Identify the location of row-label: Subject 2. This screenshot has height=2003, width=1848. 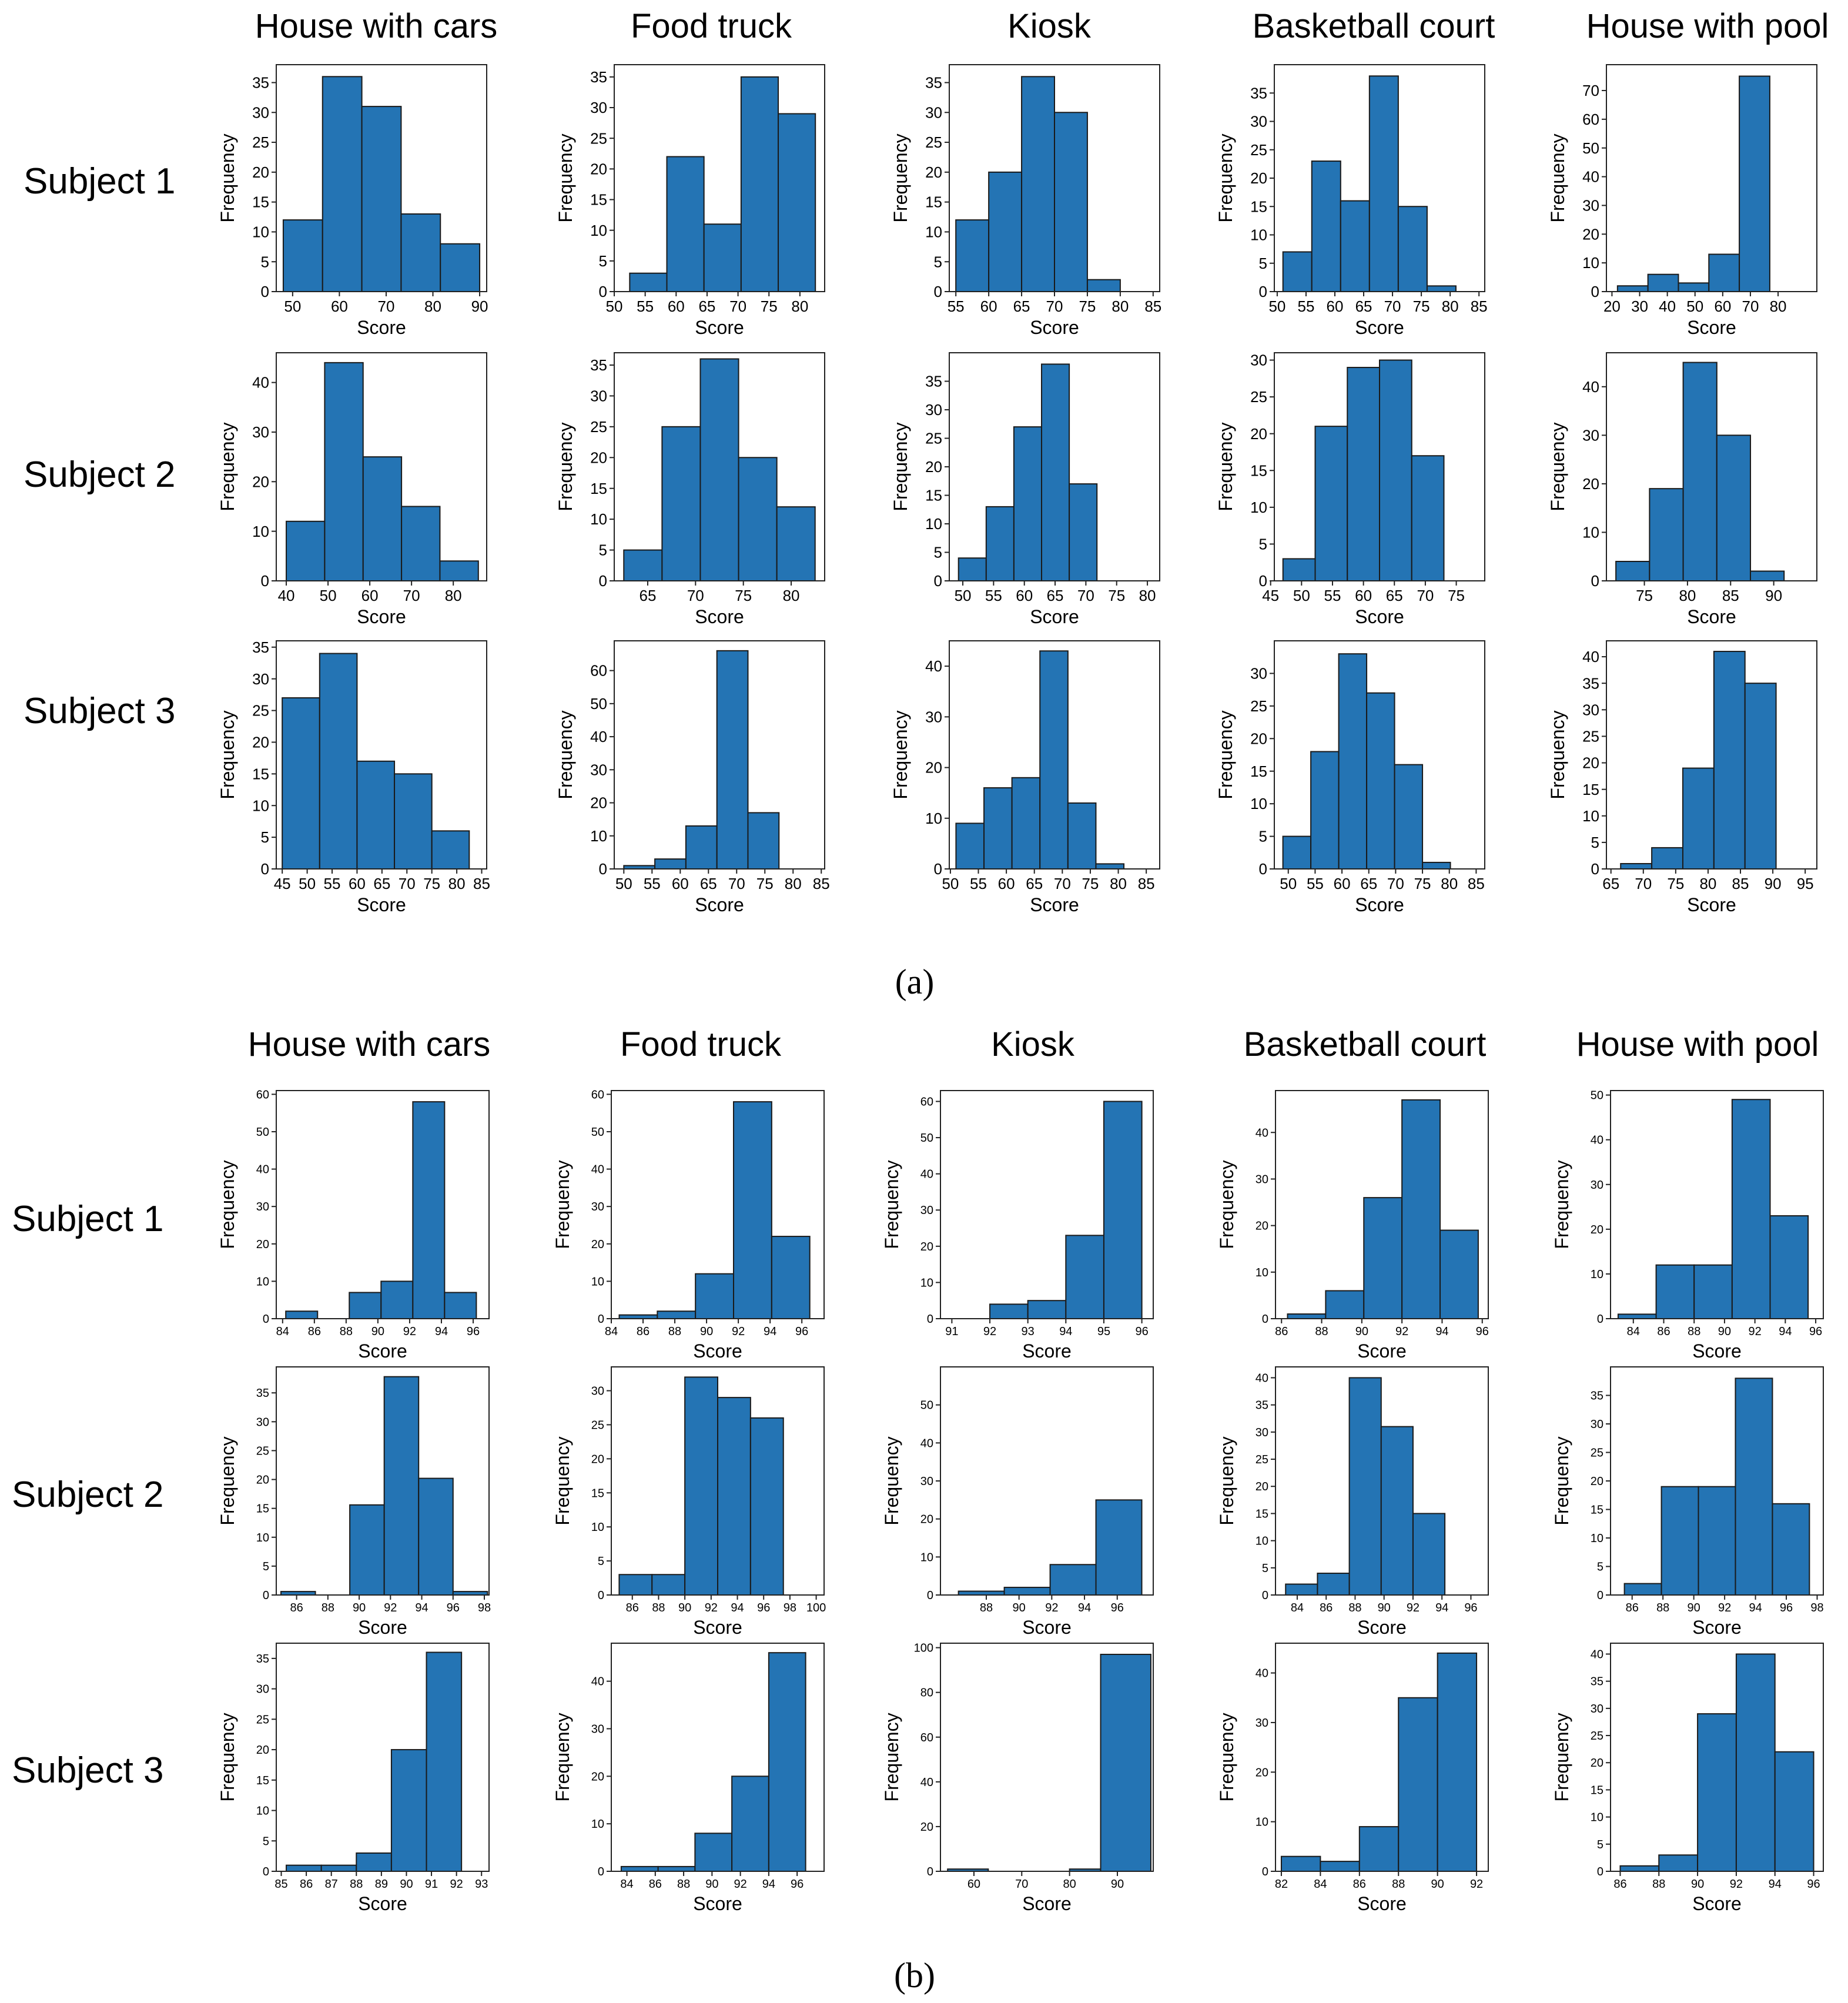
(88, 1494).